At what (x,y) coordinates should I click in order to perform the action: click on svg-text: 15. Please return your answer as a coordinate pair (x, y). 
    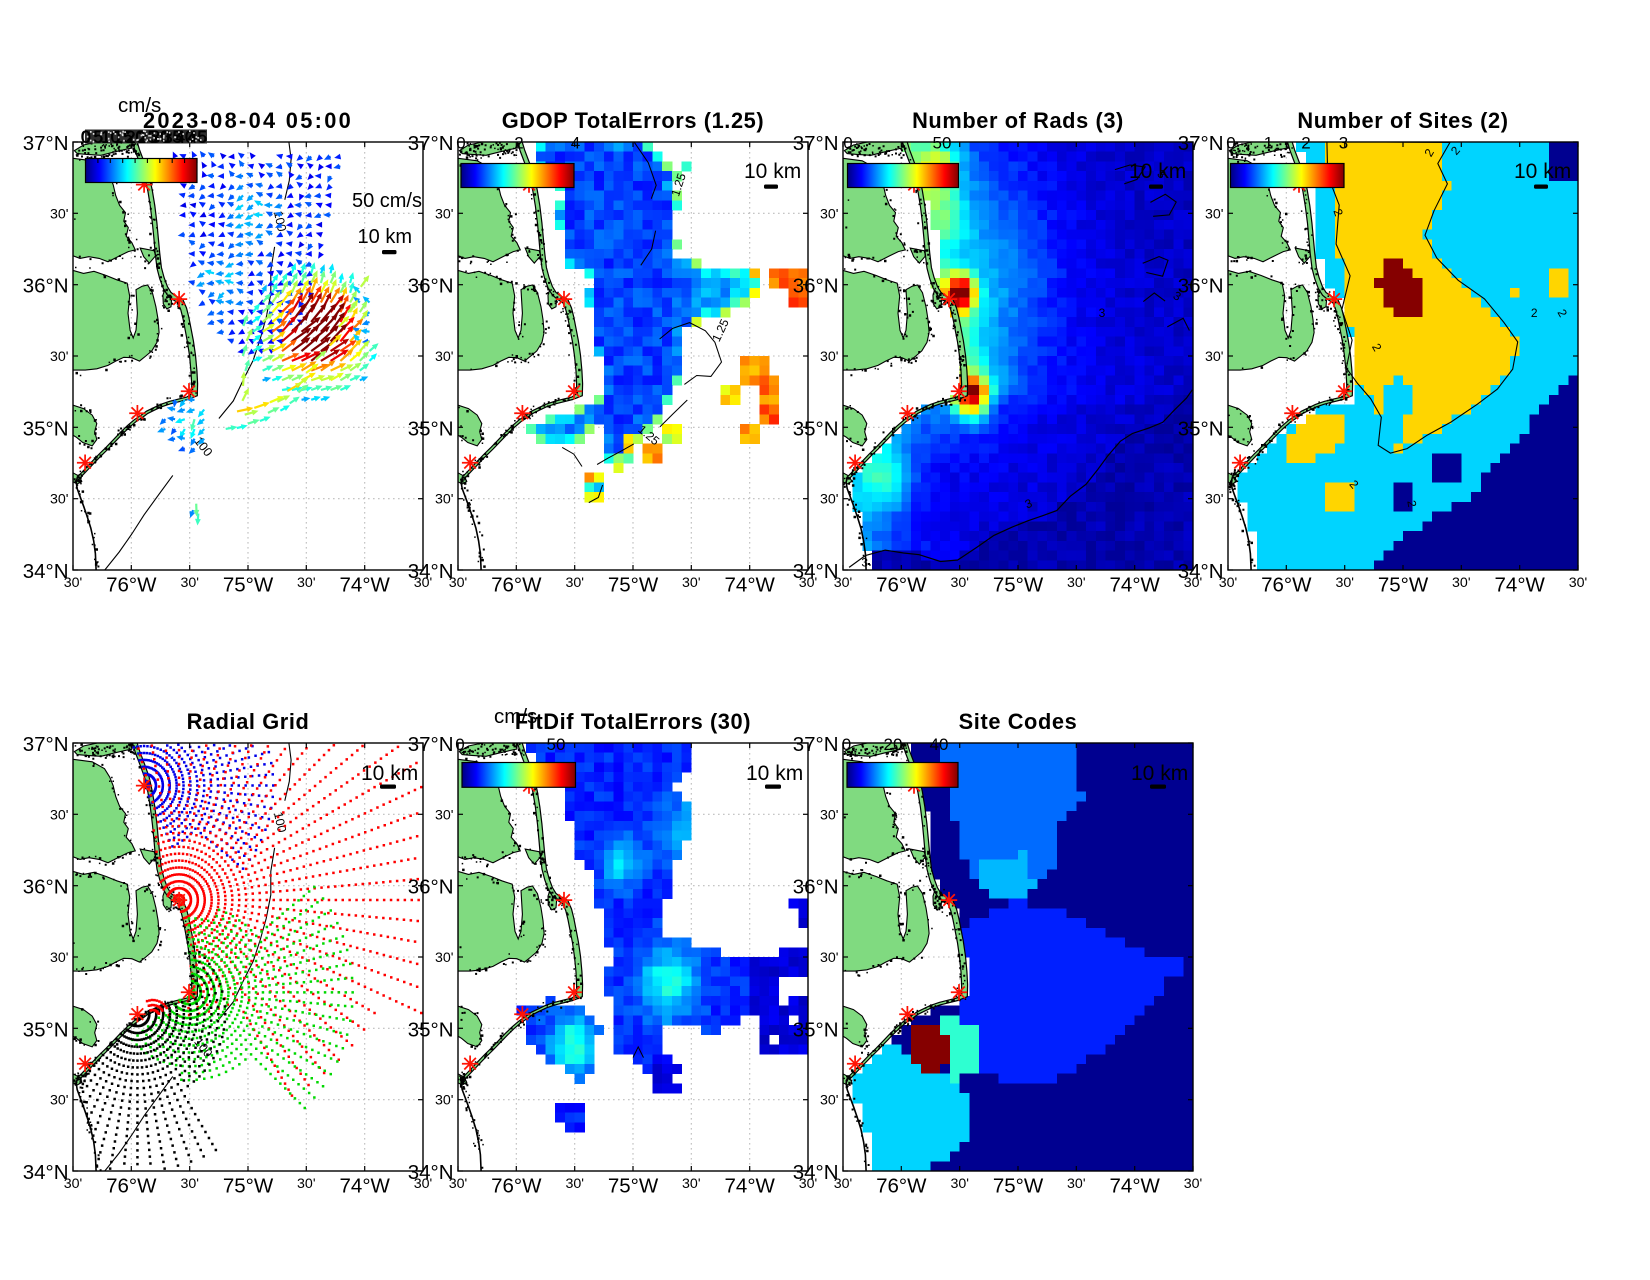
    Looking at the image, I should click on (122, 137).